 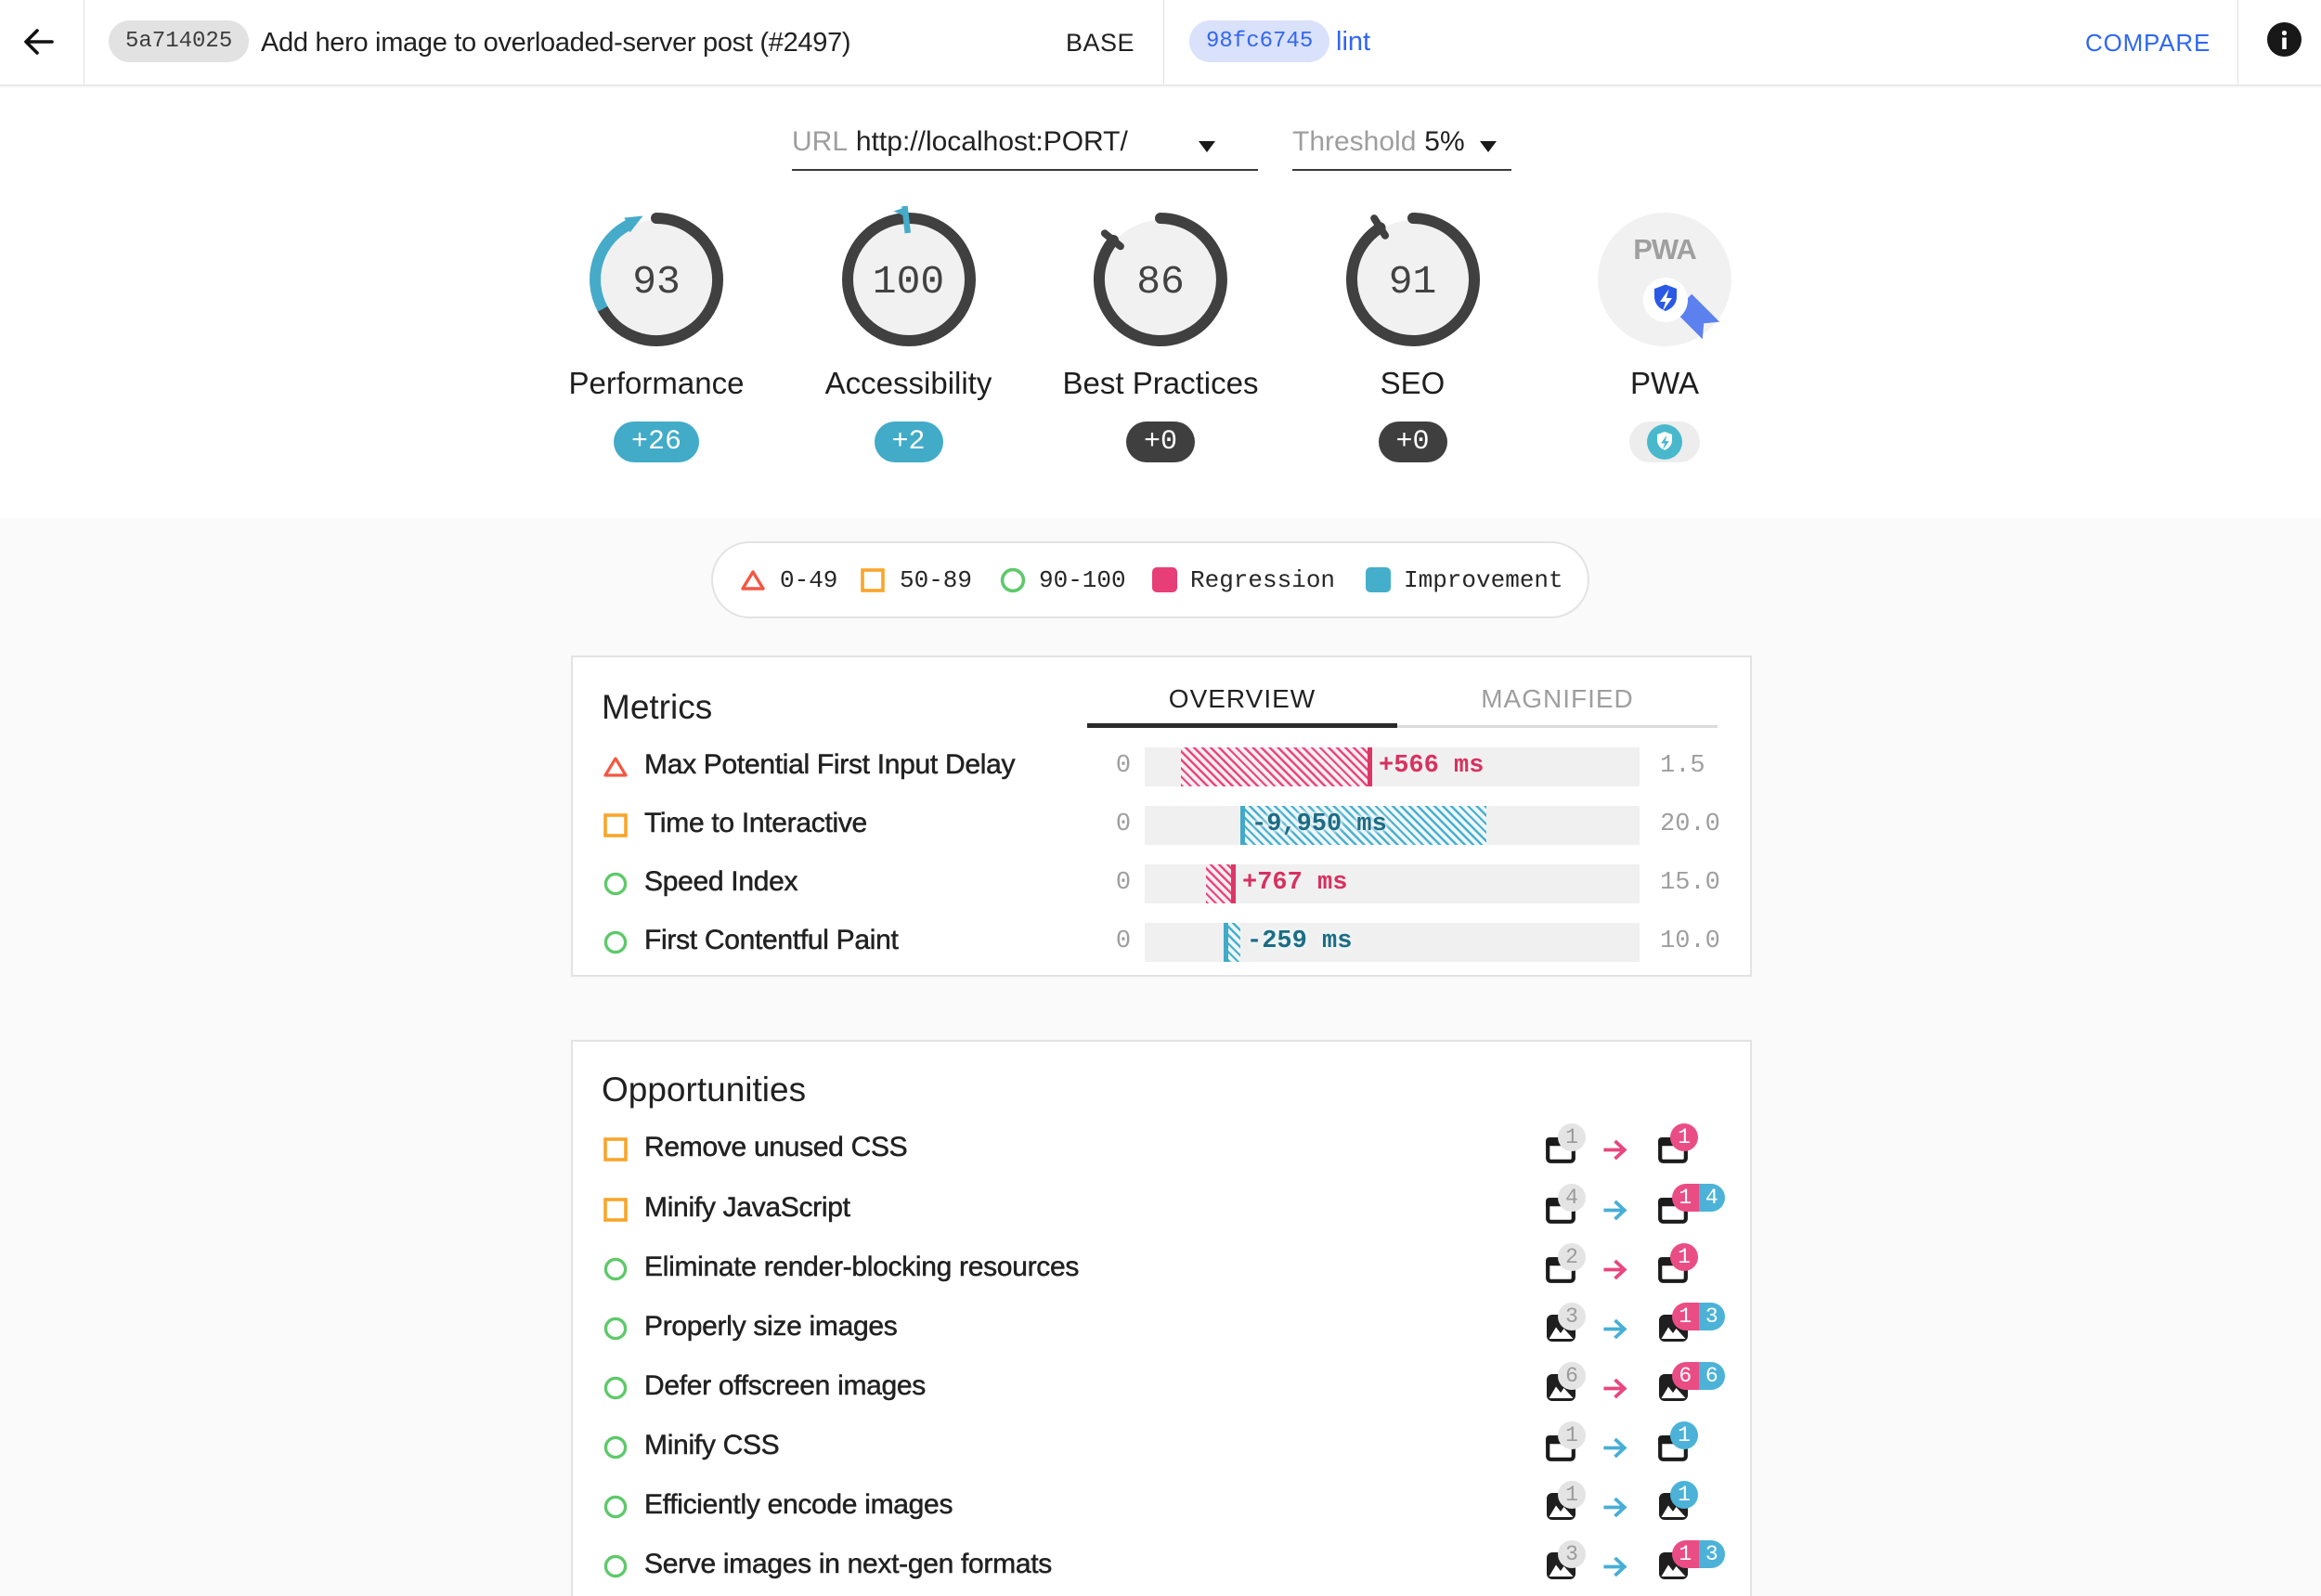 I want to click on svg-text: PWA, so click(x=1665, y=250).